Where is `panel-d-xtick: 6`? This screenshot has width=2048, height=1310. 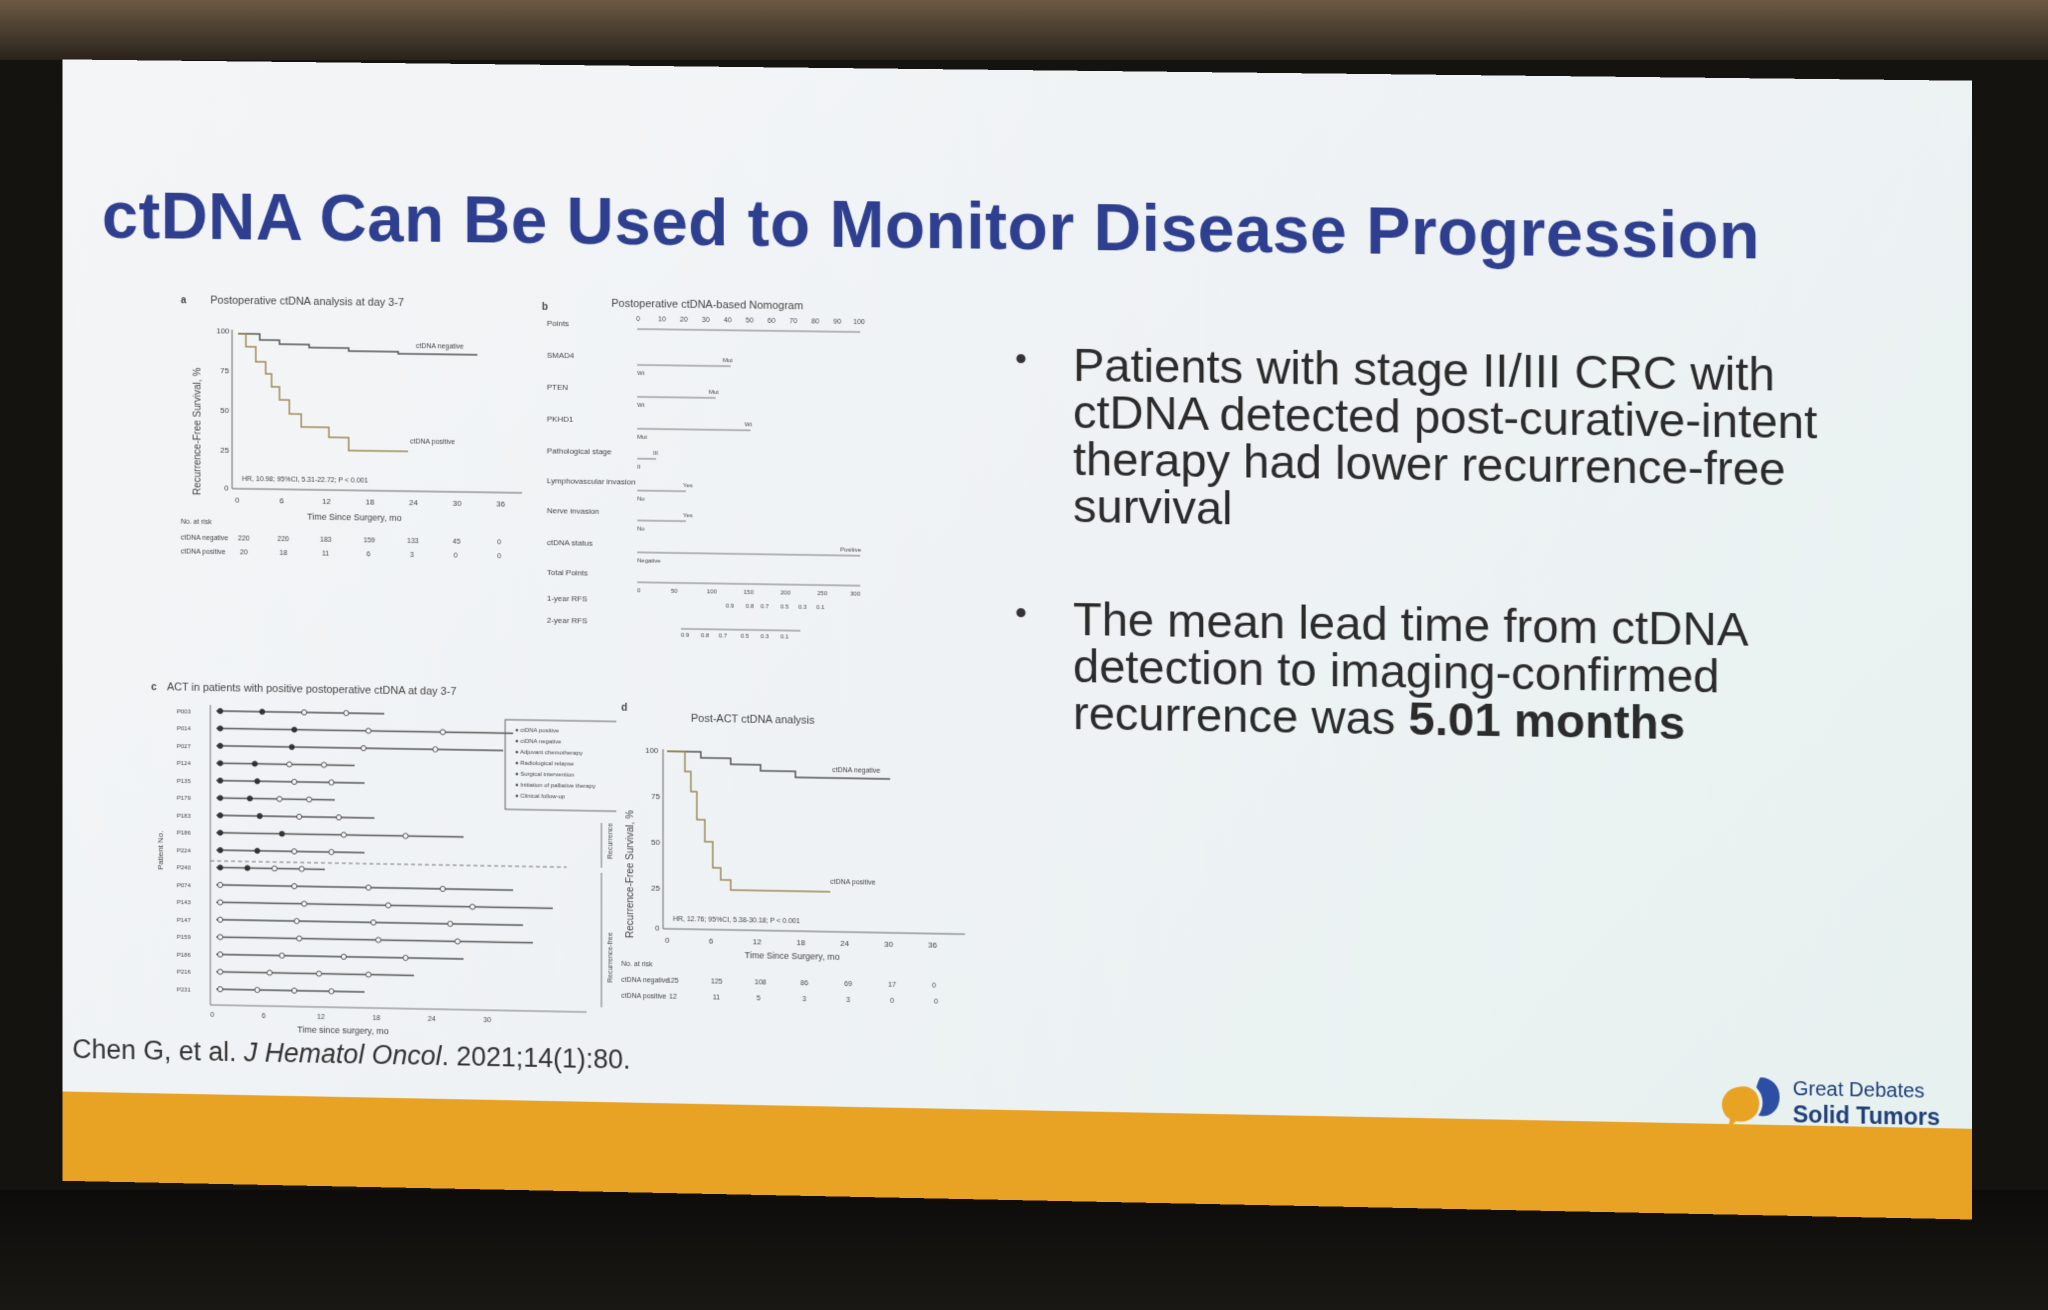 panel-d-xtick: 6 is located at coordinates (711, 940).